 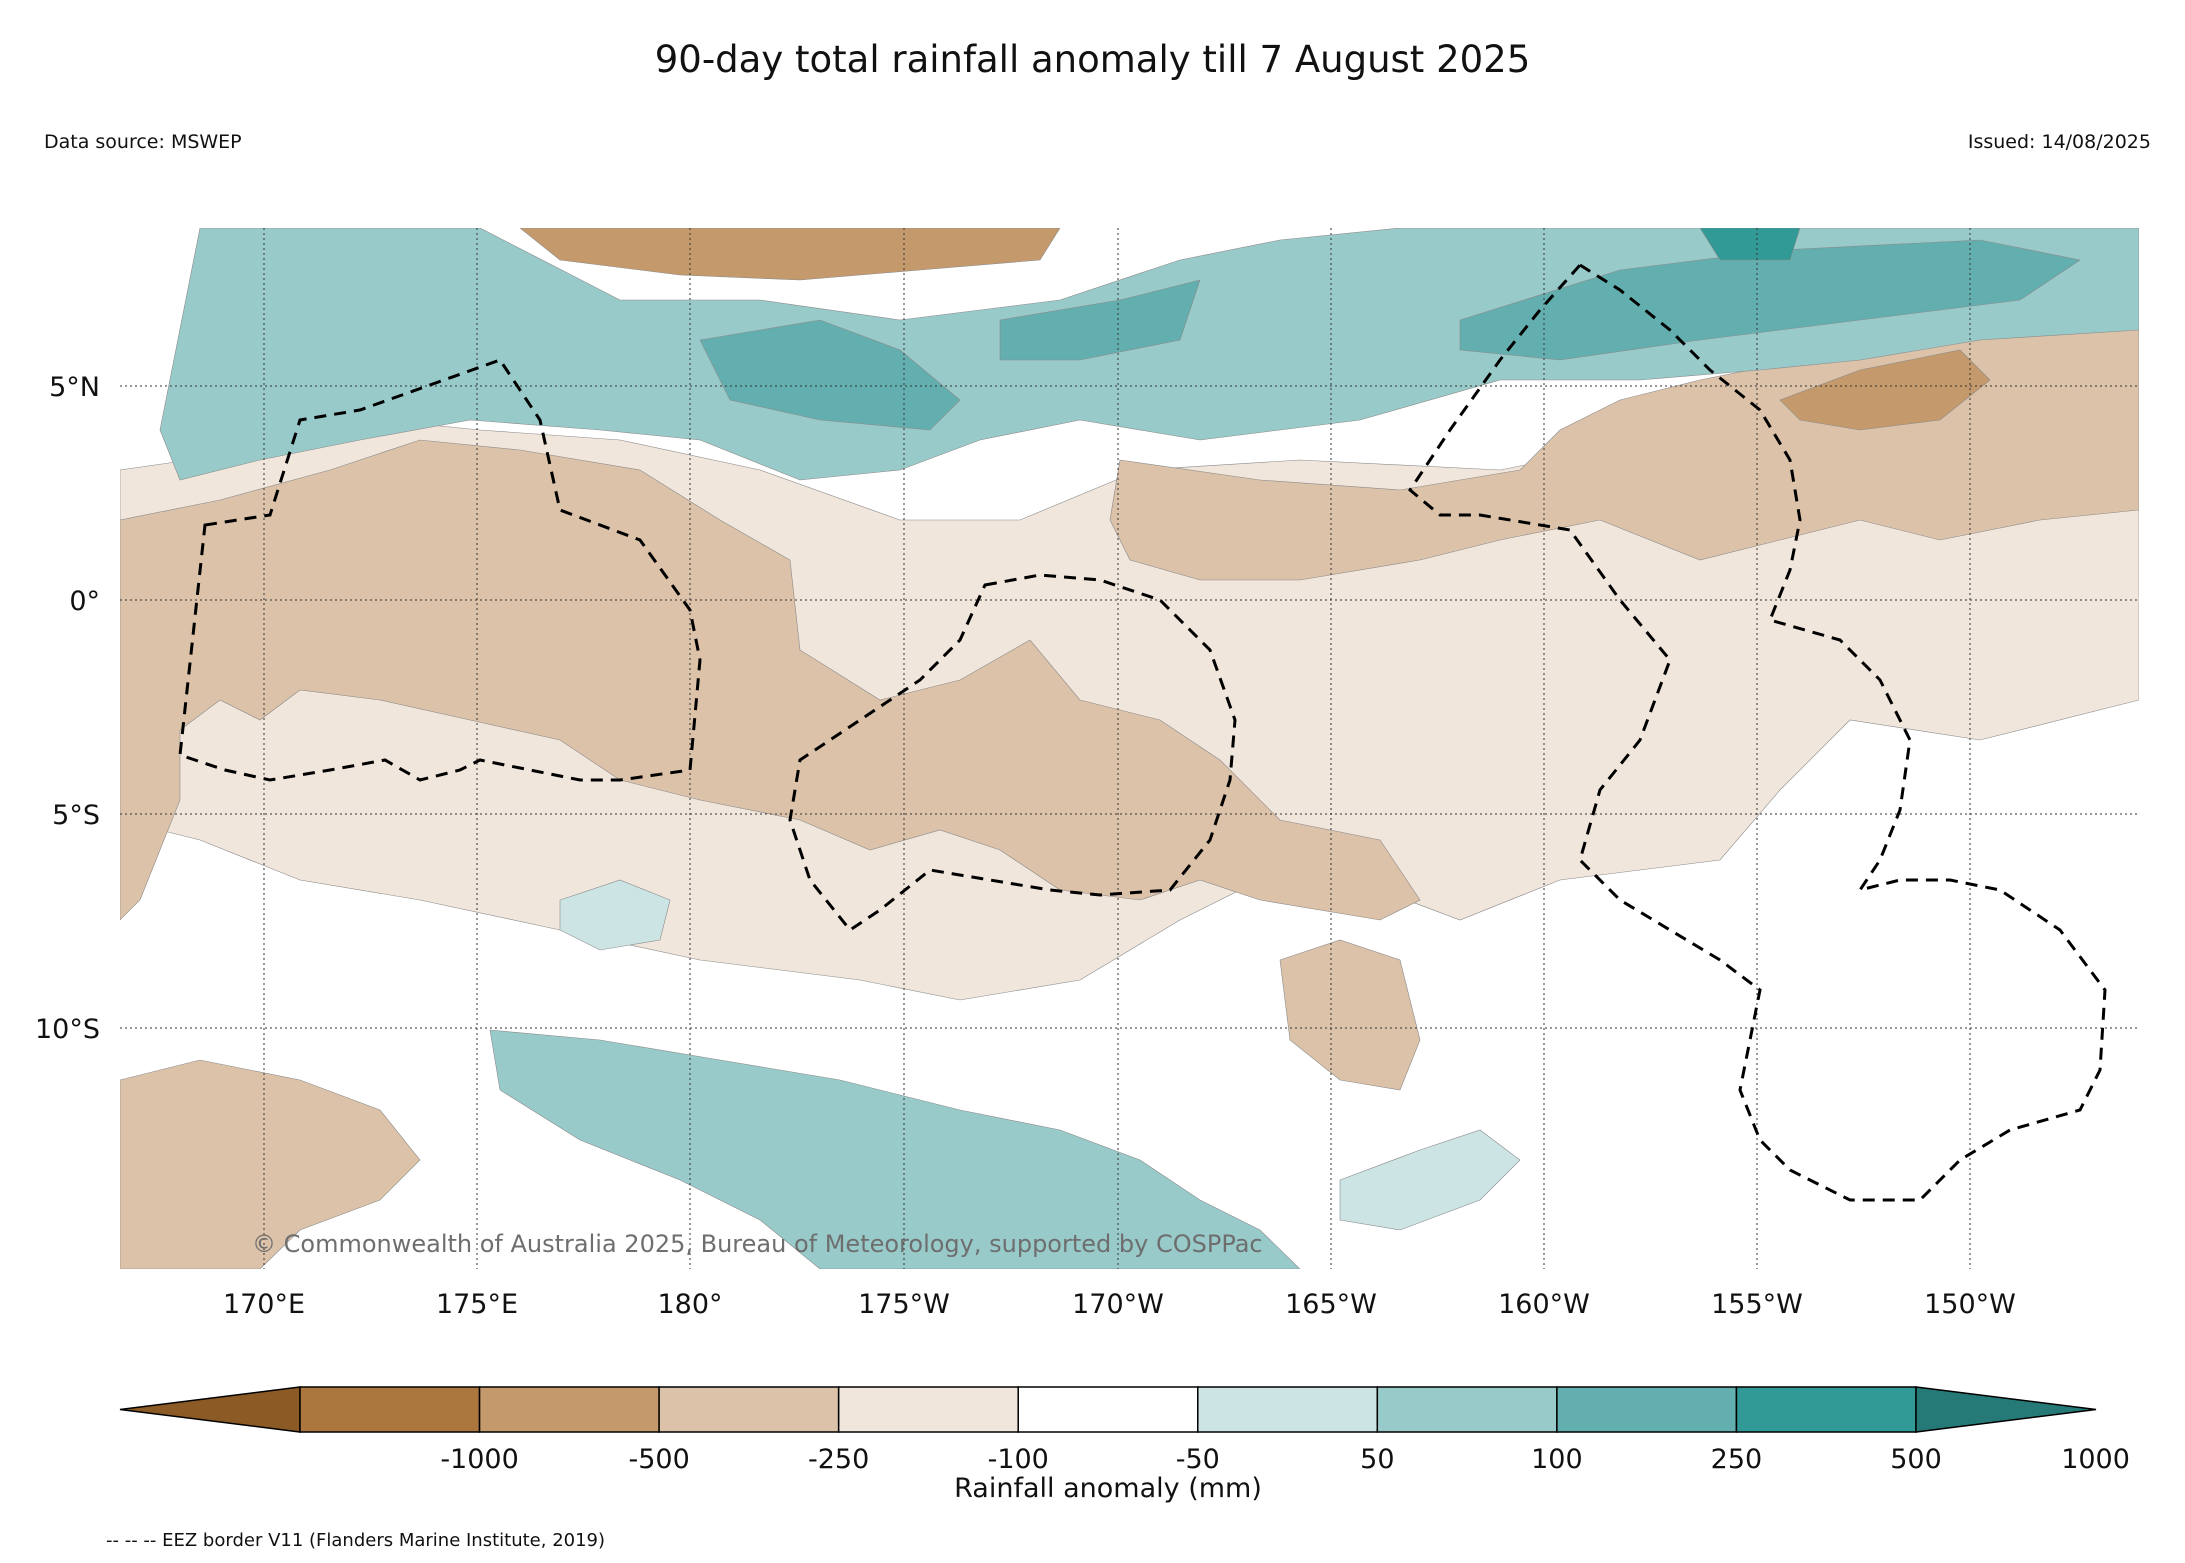 What do you see at coordinates (1198, 1459) in the screenshot?
I see `colorbar-tick-label: -50` at bounding box center [1198, 1459].